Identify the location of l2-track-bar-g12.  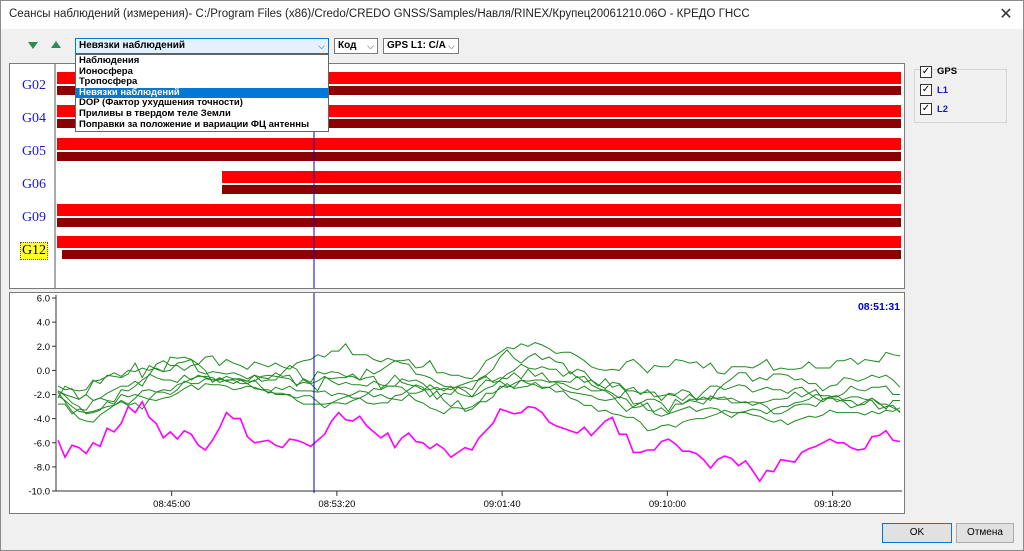
(481, 254).